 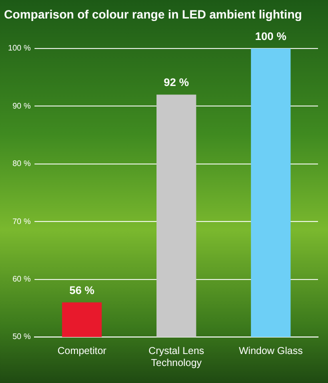 What do you see at coordinates (271, 36) in the screenshot?
I see `data-label: 100 %` at bounding box center [271, 36].